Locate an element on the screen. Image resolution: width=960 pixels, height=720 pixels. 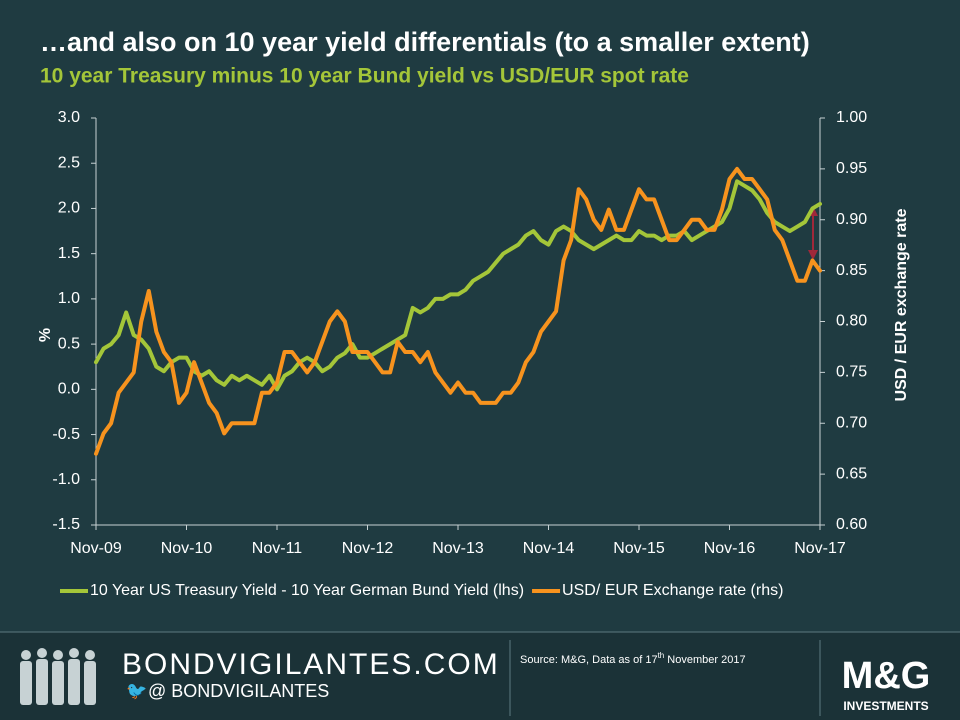
legend-label: USD/ EUR Exchange rate (rhs) is located at coordinates (672, 590).